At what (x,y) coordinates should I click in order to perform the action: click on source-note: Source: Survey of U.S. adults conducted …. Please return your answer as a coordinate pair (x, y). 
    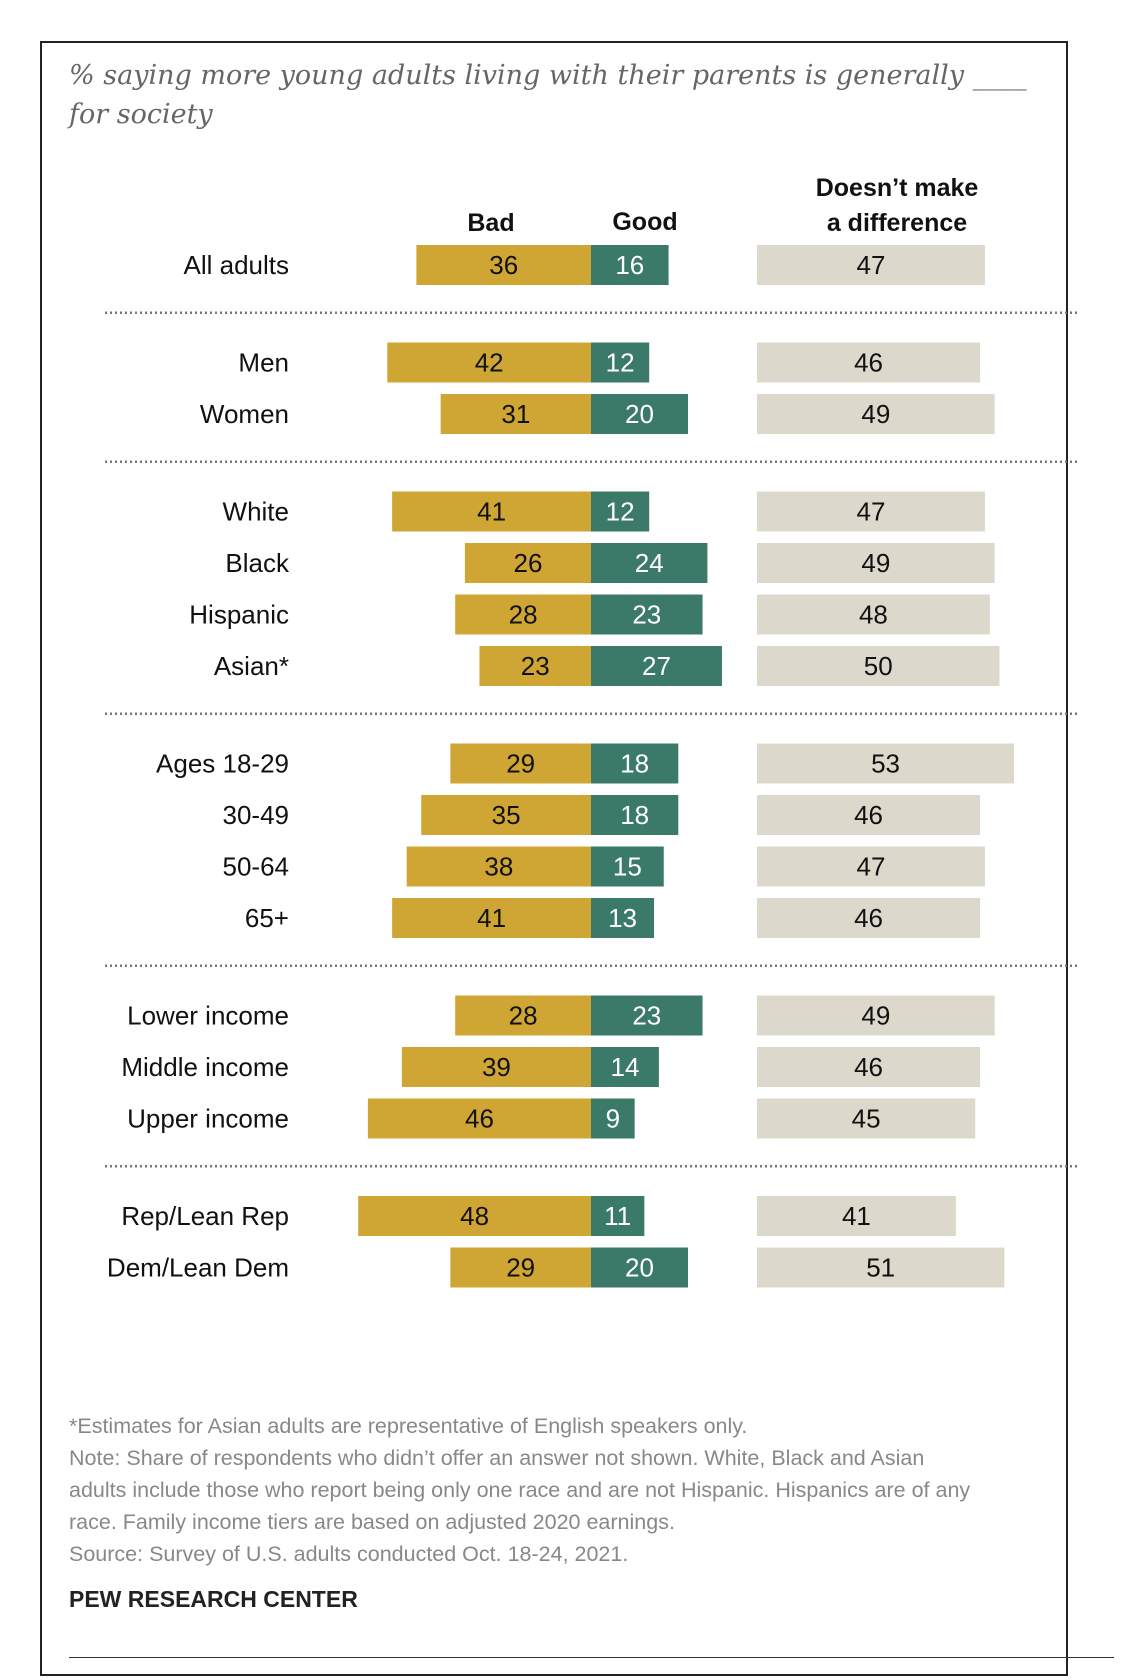
    Looking at the image, I should click on (349, 1554).